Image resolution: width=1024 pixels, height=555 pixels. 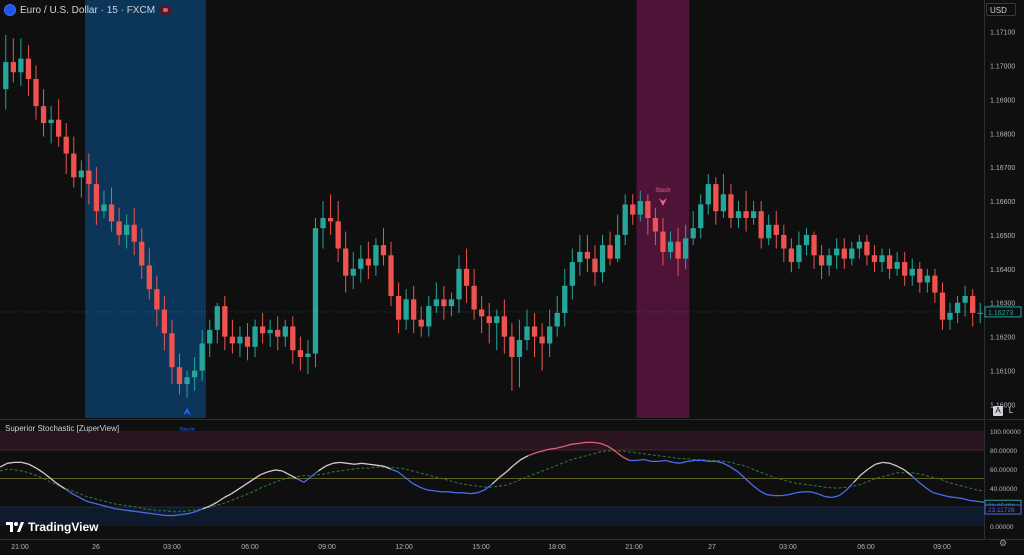 What do you see at coordinates (186, 431) in the screenshot?
I see `buy-signal-label: Stoch` at bounding box center [186, 431].